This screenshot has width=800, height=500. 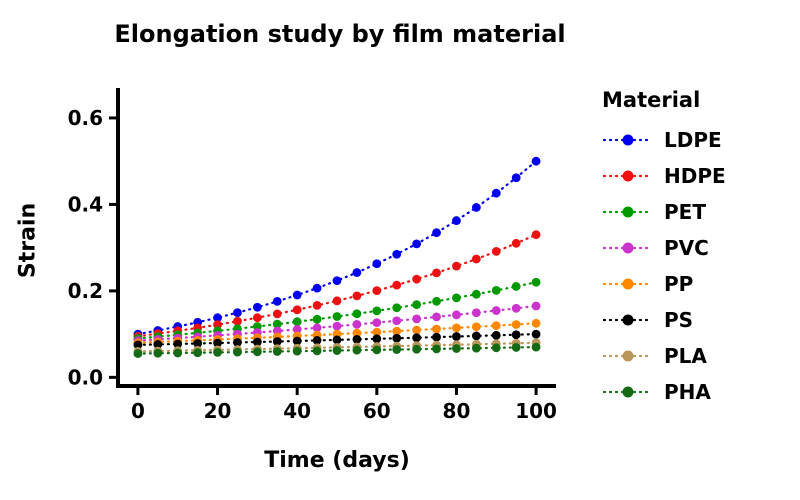 What do you see at coordinates (700, 392) in the screenshot?
I see `legend-item-PHA: PHA` at bounding box center [700, 392].